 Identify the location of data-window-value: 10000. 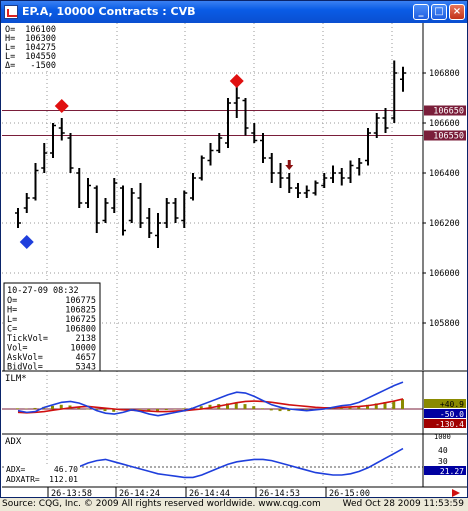
(83, 349).